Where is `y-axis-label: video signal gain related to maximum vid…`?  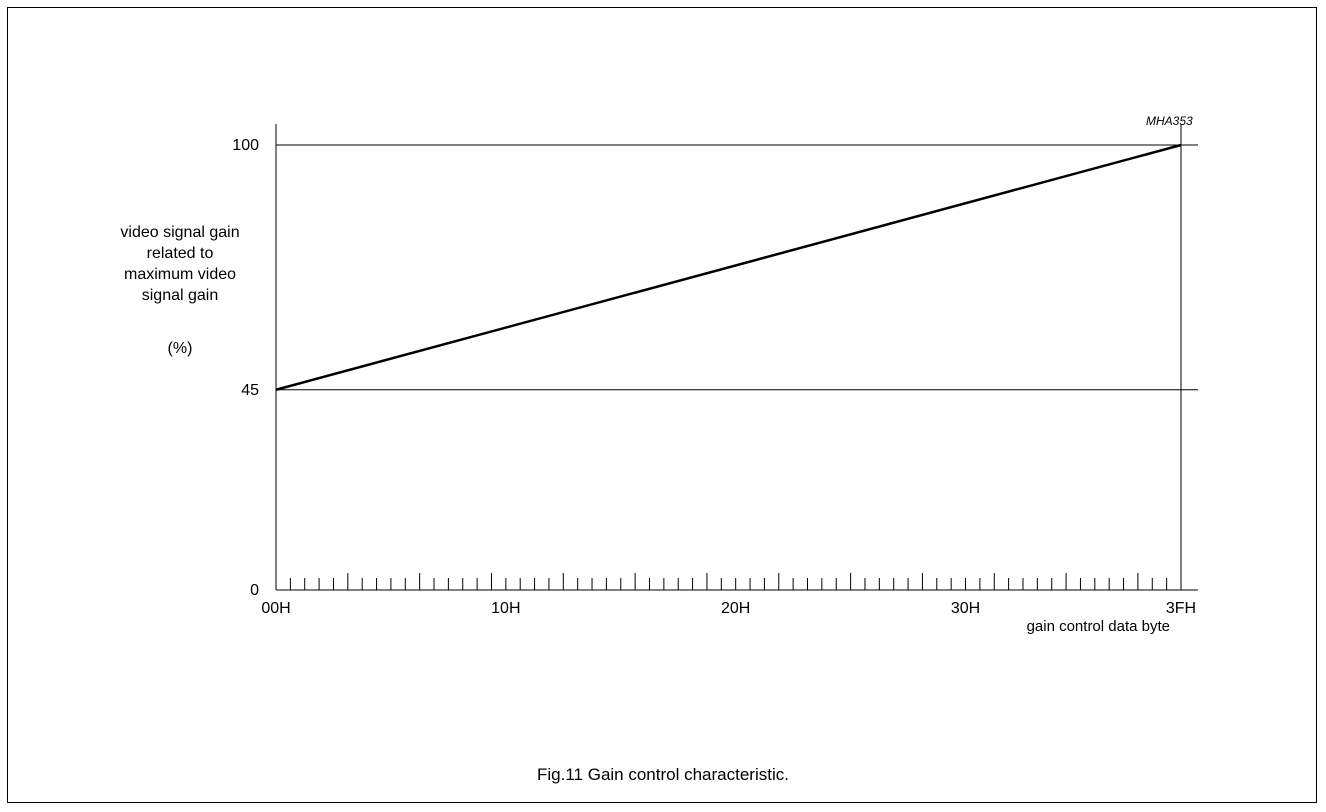
y-axis-label: video signal gain related to maximum vid… is located at coordinates (180, 264).